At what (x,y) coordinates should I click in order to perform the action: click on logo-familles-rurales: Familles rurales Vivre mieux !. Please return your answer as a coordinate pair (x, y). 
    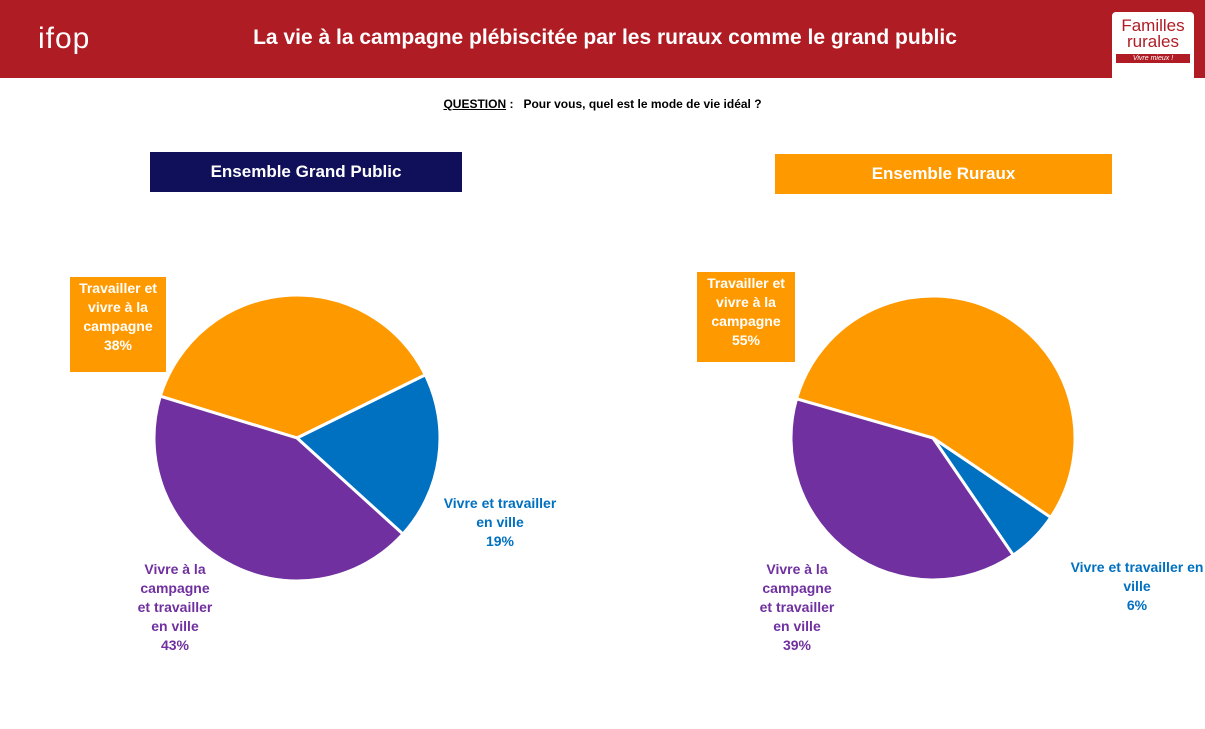
    Looking at the image, I should click on (1153, 47).